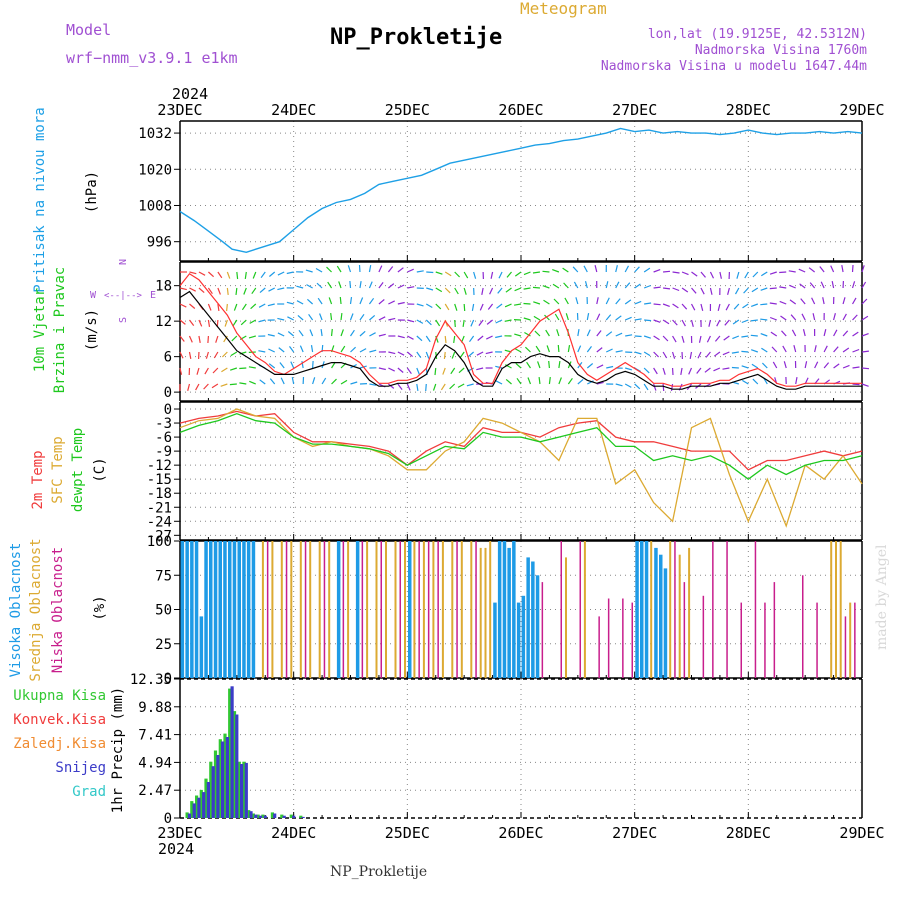  I want to click on elevation-line: Nadmorska Visina 1760m, so click(781, 50).